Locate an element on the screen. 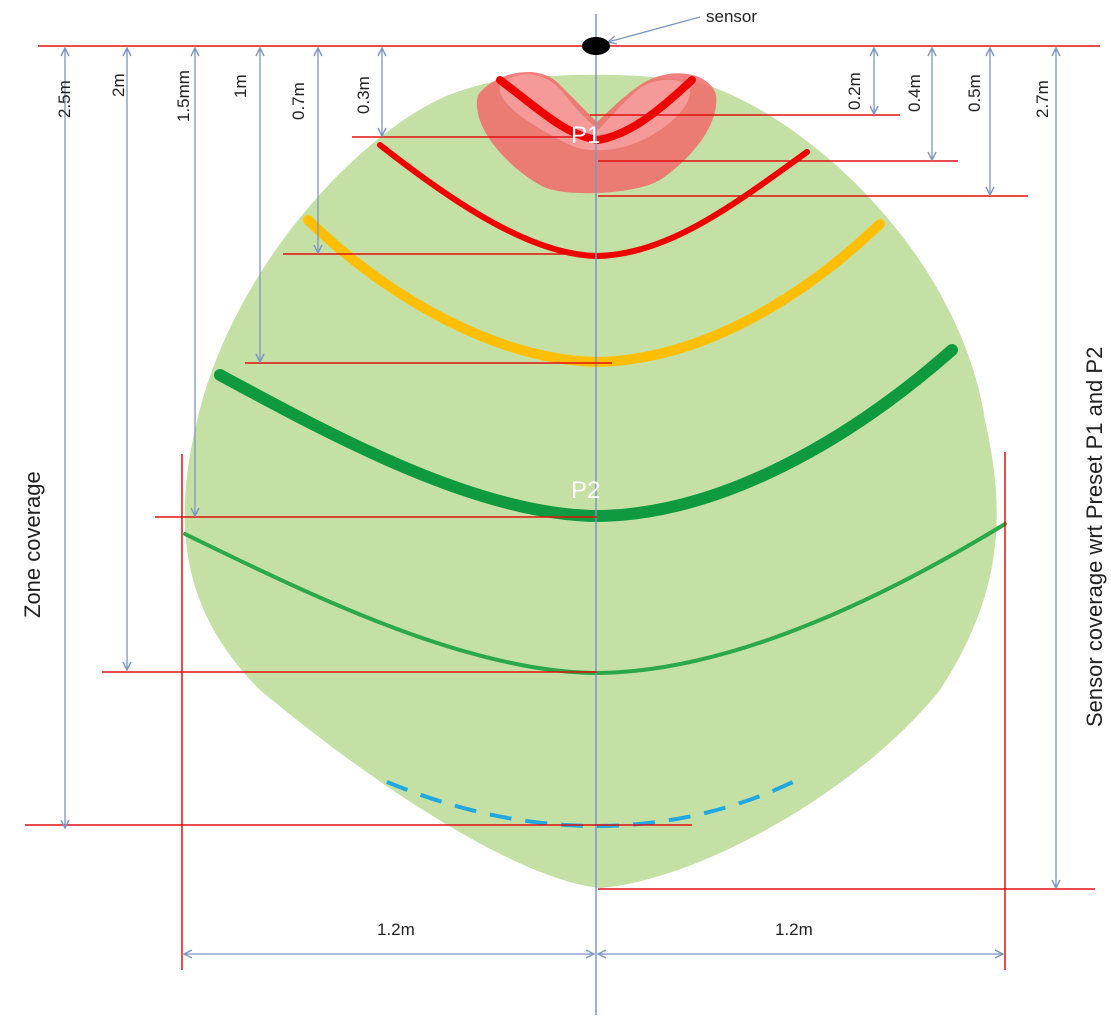 The height and width of the screenshot is (1019, 1111). dist-label-0-2m: 0.2m is located at coordinates (854, 91).